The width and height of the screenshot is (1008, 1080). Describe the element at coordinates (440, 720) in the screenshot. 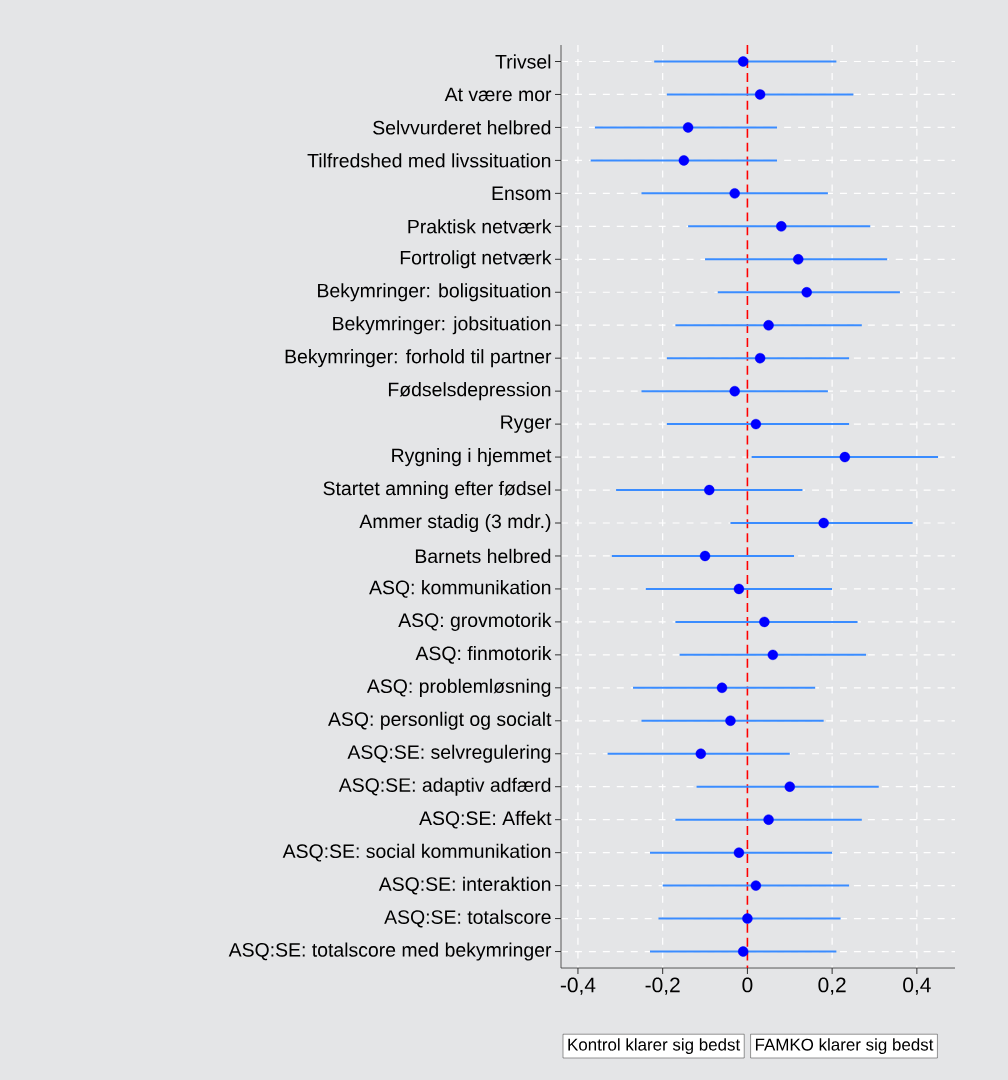

I see `y-tick-label: ASQ: personligt og socialt` at that location.